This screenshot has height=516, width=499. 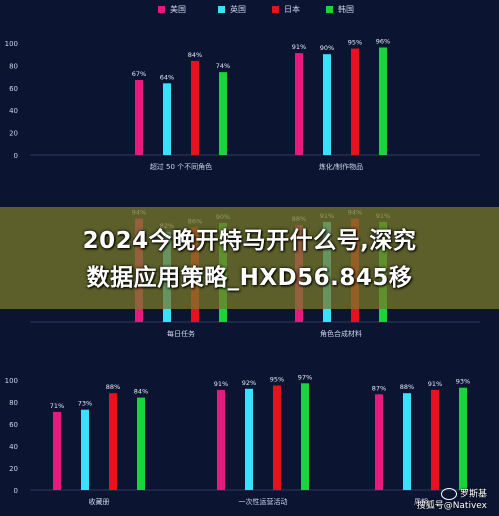 What do you see at coordinates (85, 404) in the screenshot?
I see `data-label: 73%` at bounding box center [85, 404].